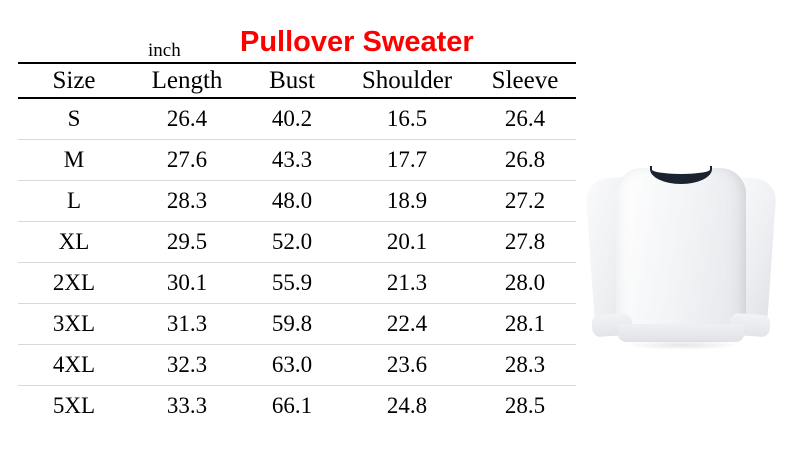 This screenshot has width=790, height=470. I want to click on cell-length: 31.3, so click(187, 324).